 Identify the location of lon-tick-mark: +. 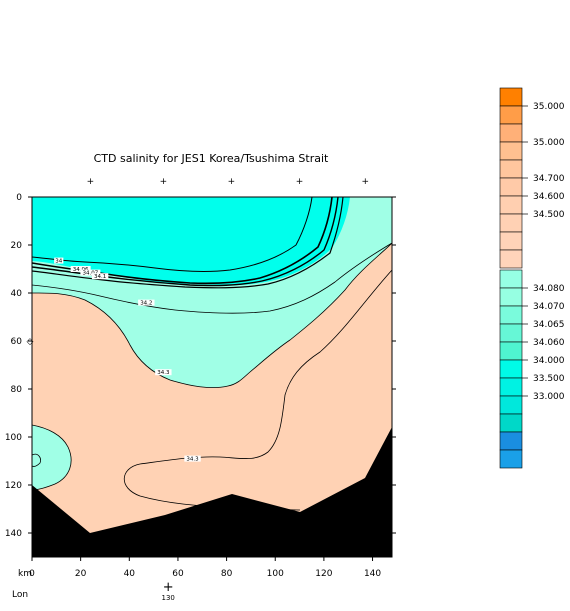
(168, 587).